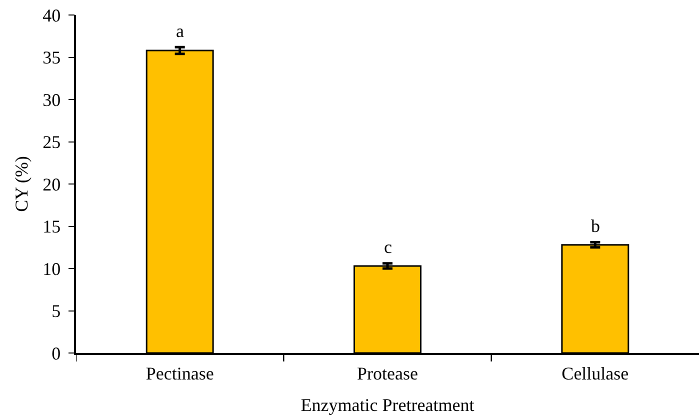 This screenshot has height=418, width=699. Describe the element at coordinates (180, 373) in the screenshot. I see `x-tick-label: Pectinase` at that location.